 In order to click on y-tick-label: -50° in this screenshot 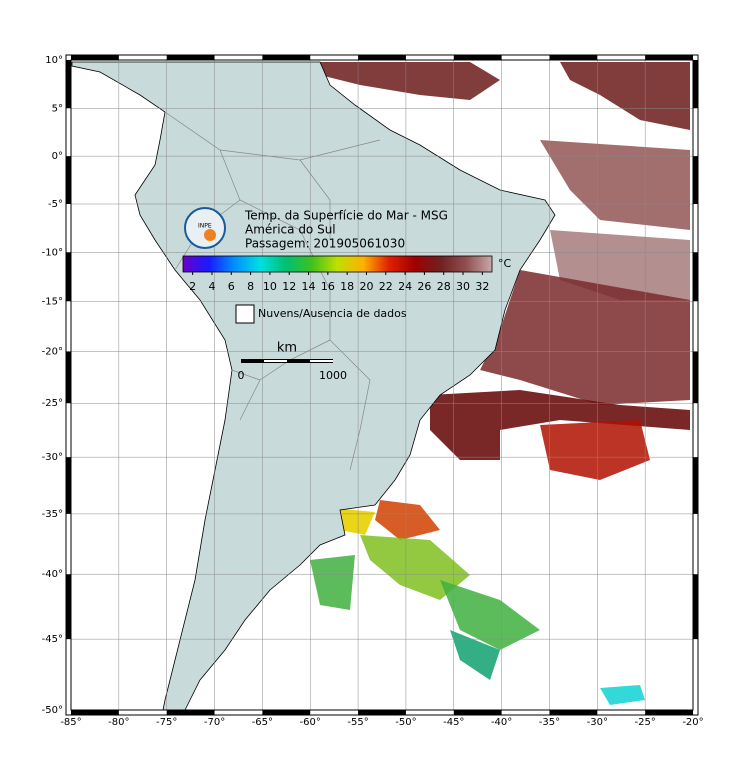, I will do `click(52, 710)`.